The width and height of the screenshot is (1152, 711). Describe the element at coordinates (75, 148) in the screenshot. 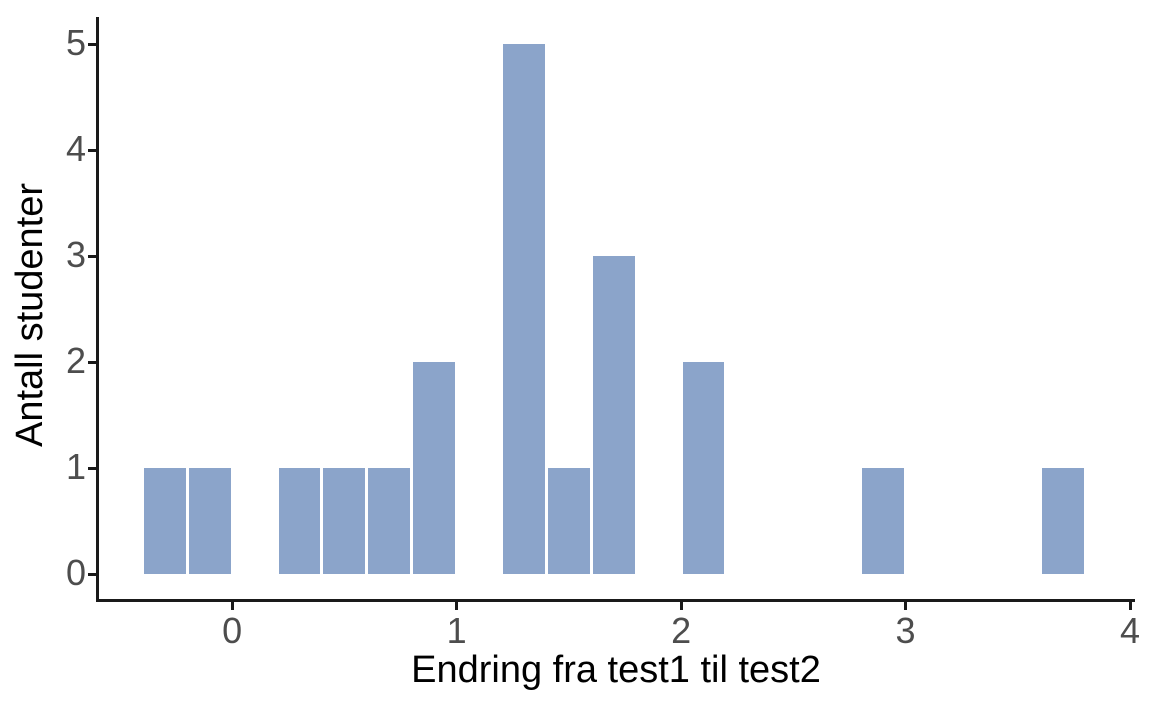

I see `y-tick-label: 4` at that location.